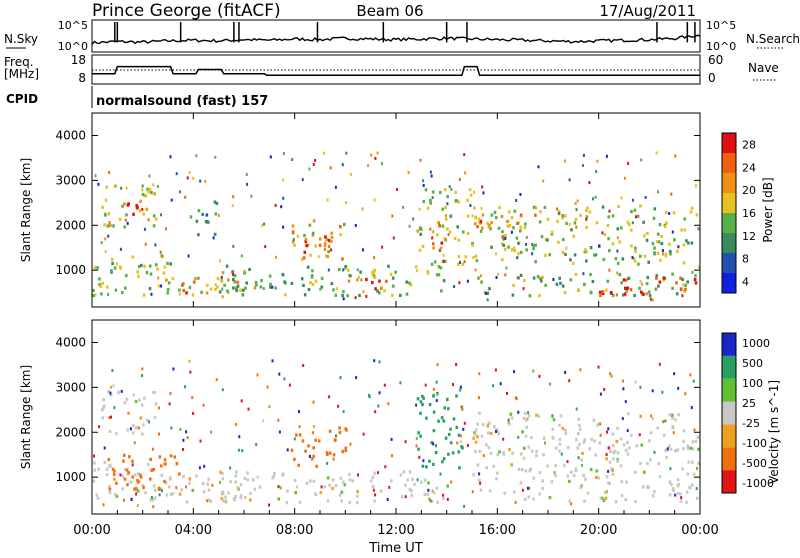 This screenshot has width=800, height=558. Describe the element at coordinates (749, 236) in the screenshot. I see `colorbar-tick-label: 12` at that location.